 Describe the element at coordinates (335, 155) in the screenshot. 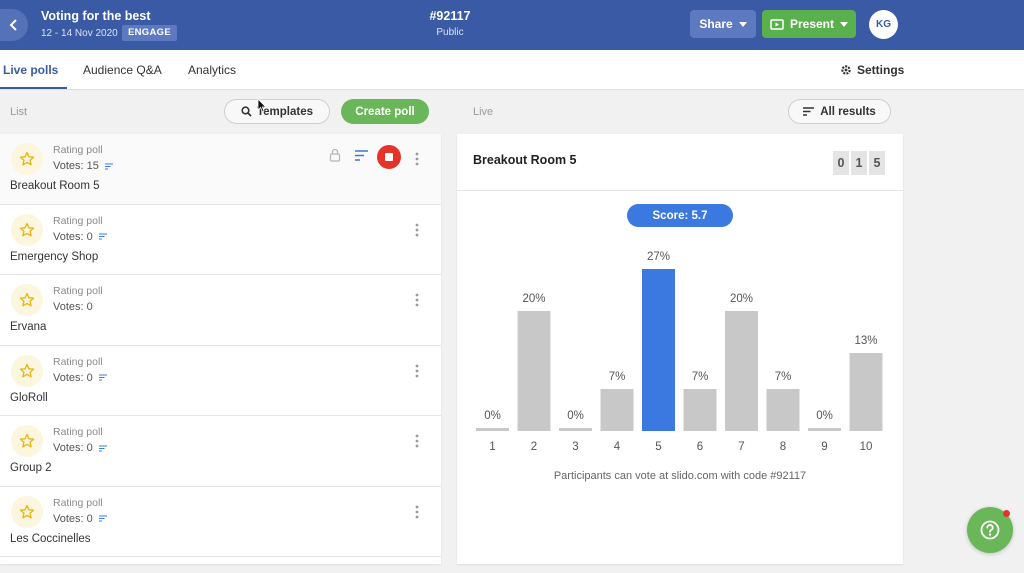

I see `lock-icon` at that location.